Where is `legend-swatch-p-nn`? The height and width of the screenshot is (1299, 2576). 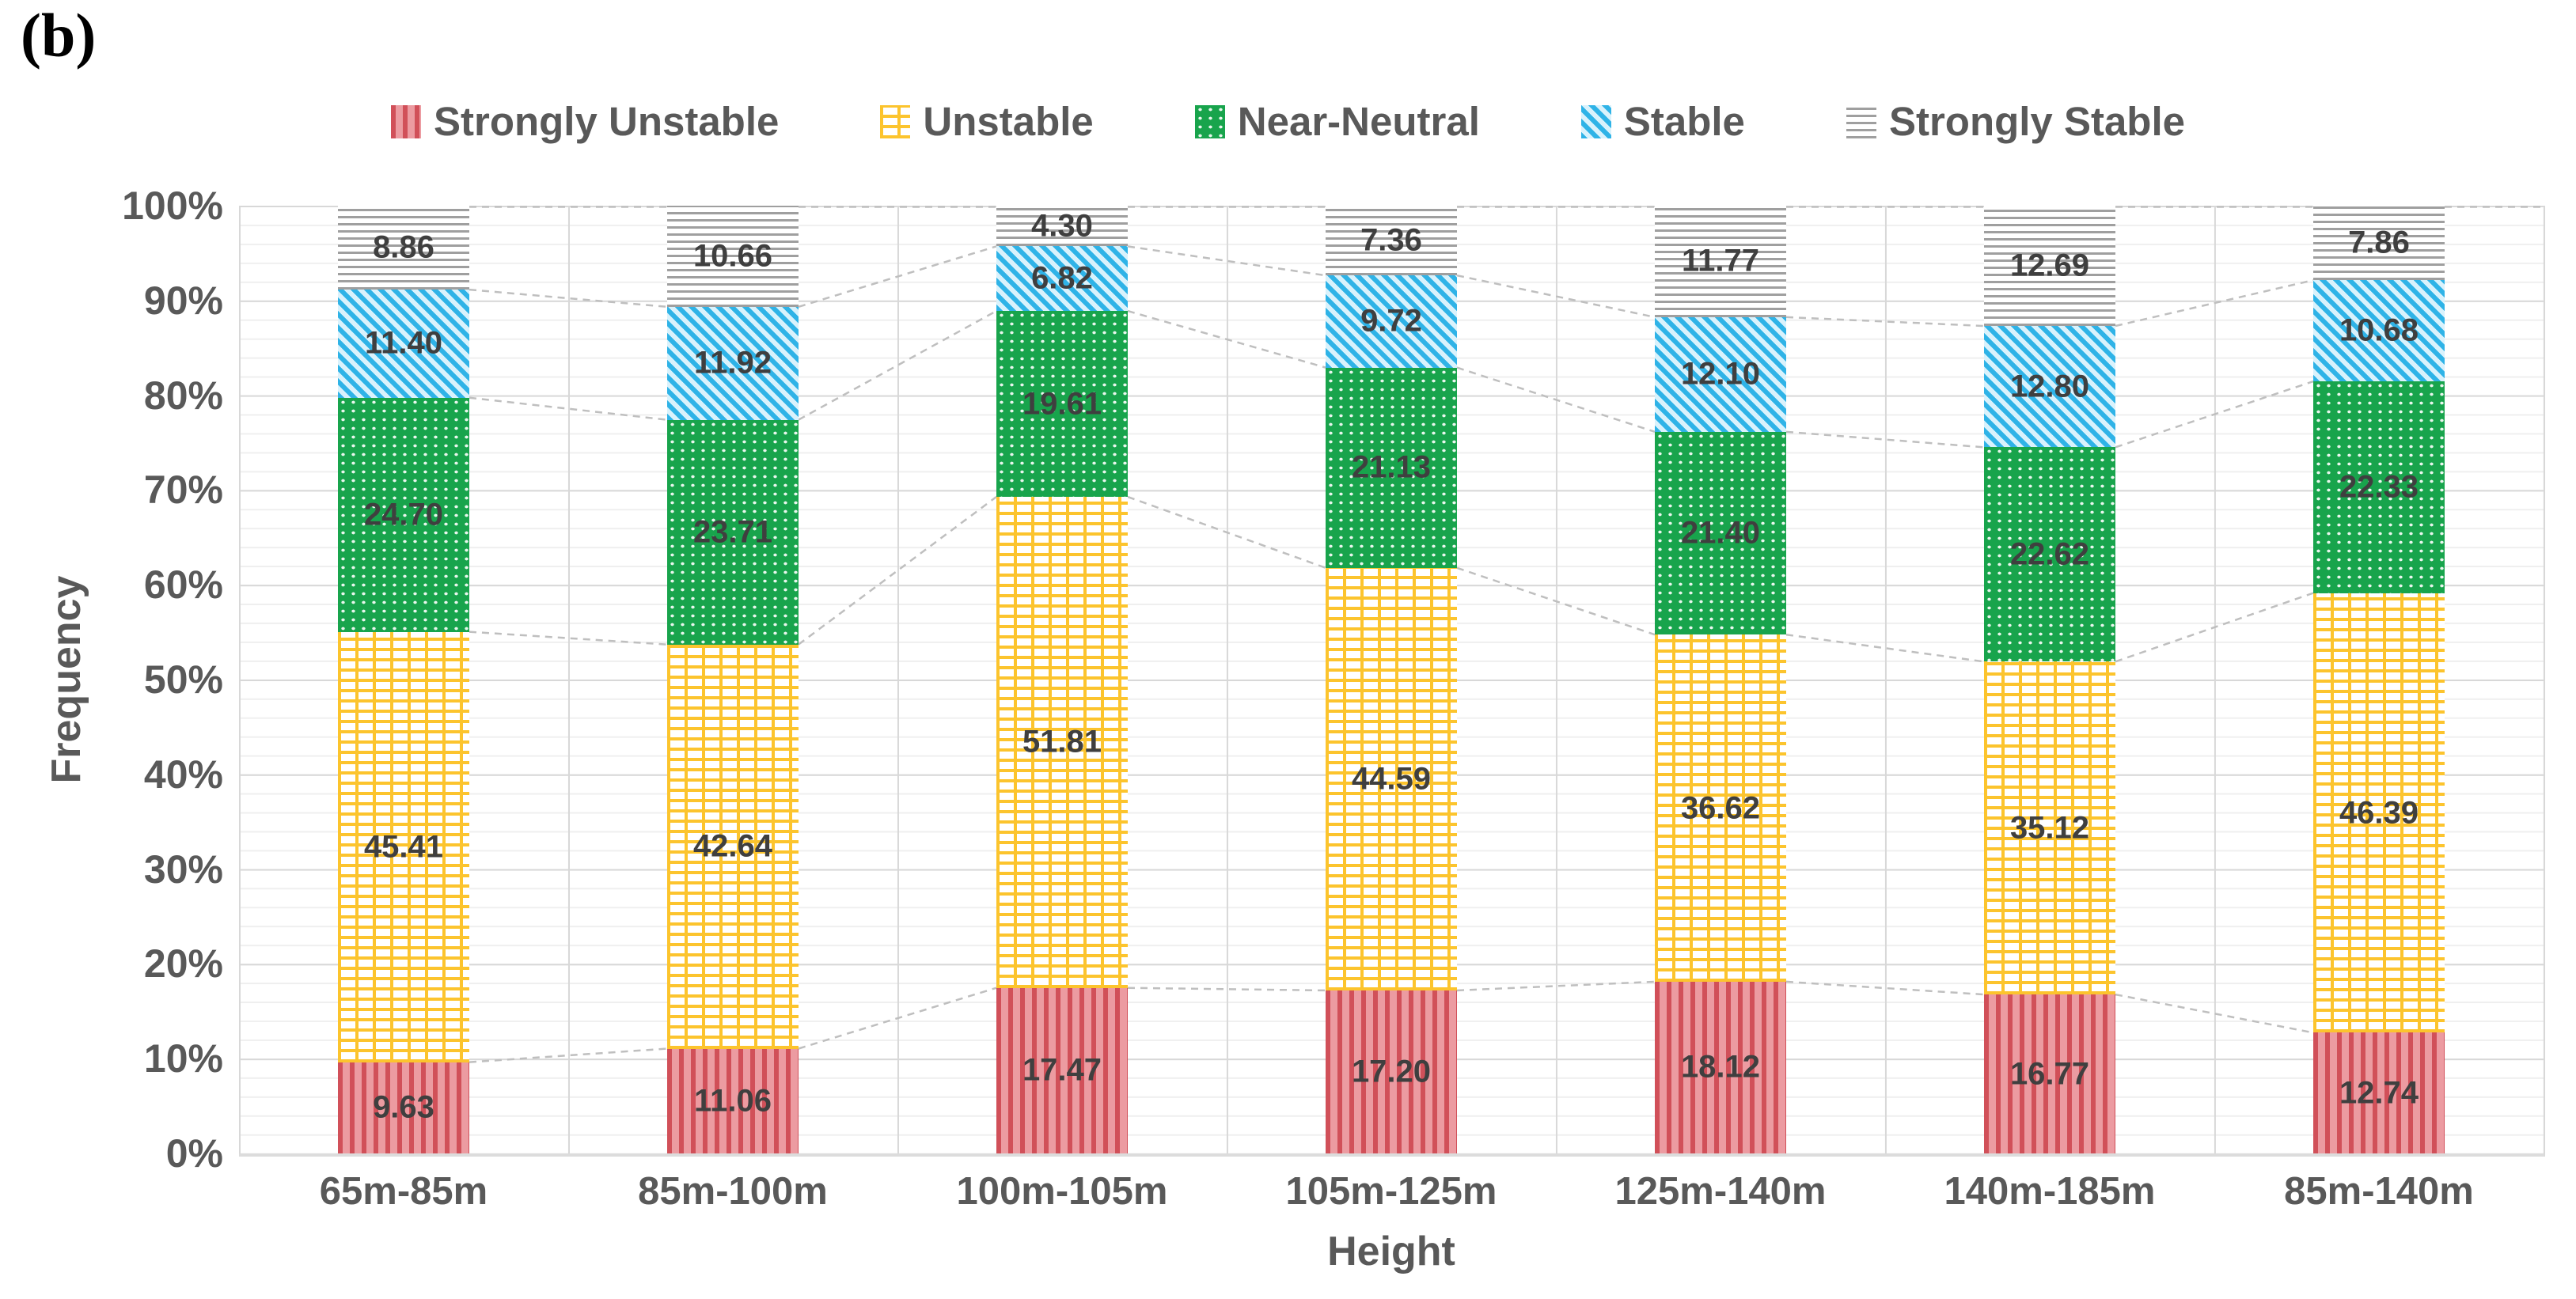 legend-swatch-p-nn is located at coordinates (1209, 121).